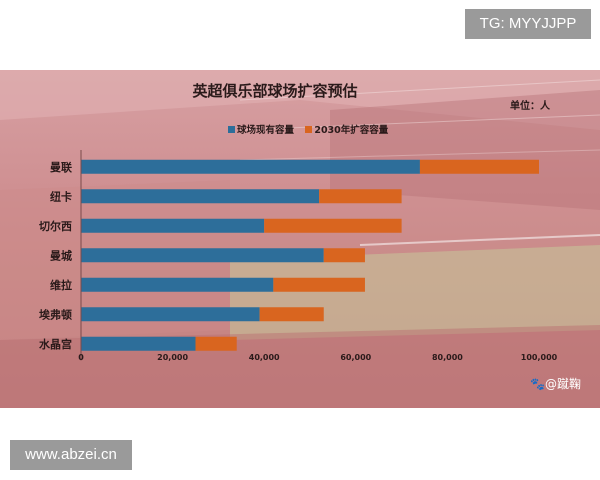 The image size is (600, 480). I want to click on x-tick-label: 0, so click(81, 357).